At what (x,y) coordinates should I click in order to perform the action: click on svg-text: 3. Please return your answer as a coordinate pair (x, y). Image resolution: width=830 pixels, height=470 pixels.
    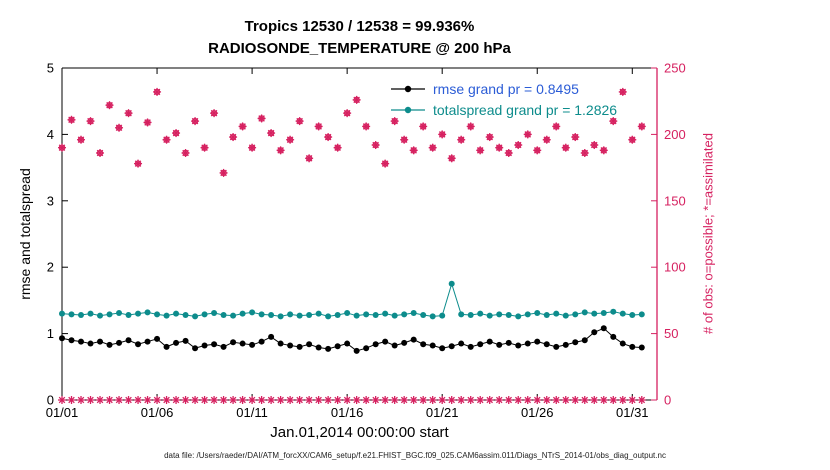
    Looking at the image, I should click on (50, 200).